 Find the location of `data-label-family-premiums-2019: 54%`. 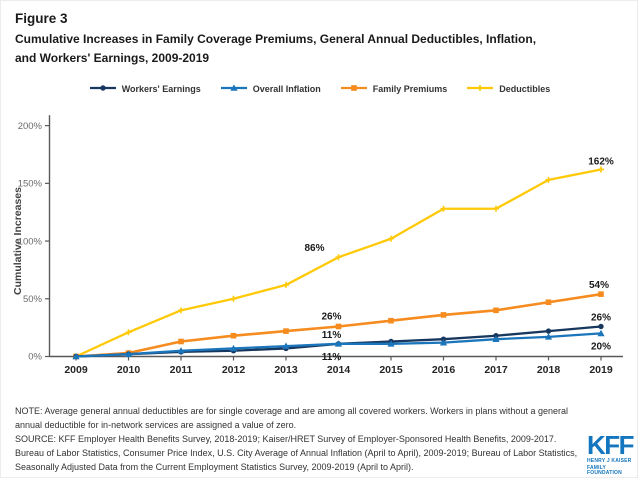

data-label-family-premiums-2019: 54% is located at coordinates (599, 285).